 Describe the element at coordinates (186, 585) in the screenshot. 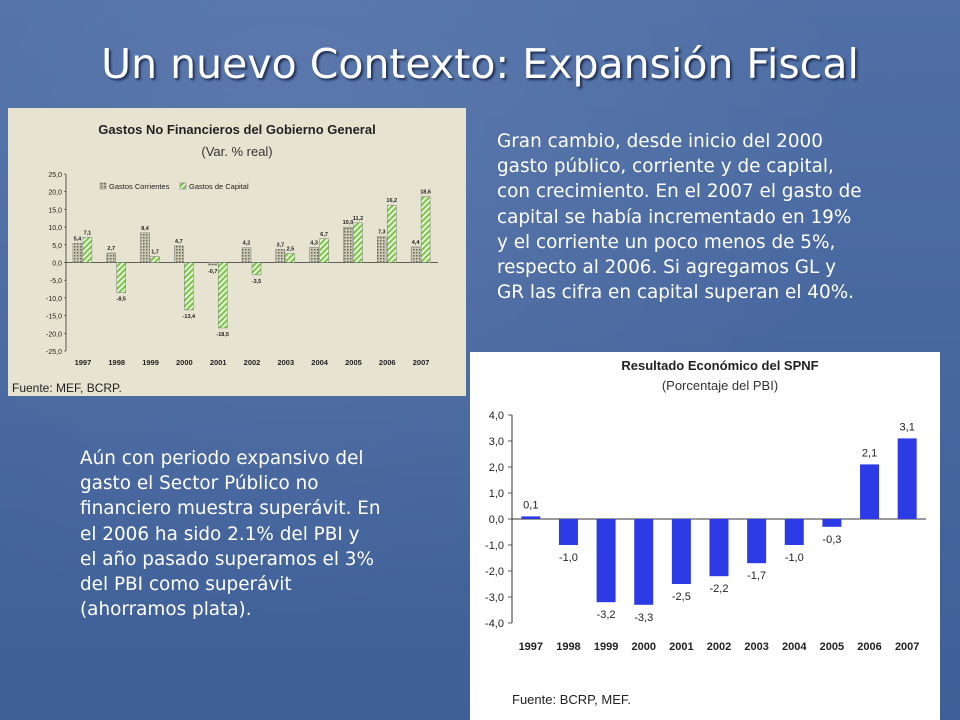

I see `paragraph2-line: del PBI como superávit` at that location.